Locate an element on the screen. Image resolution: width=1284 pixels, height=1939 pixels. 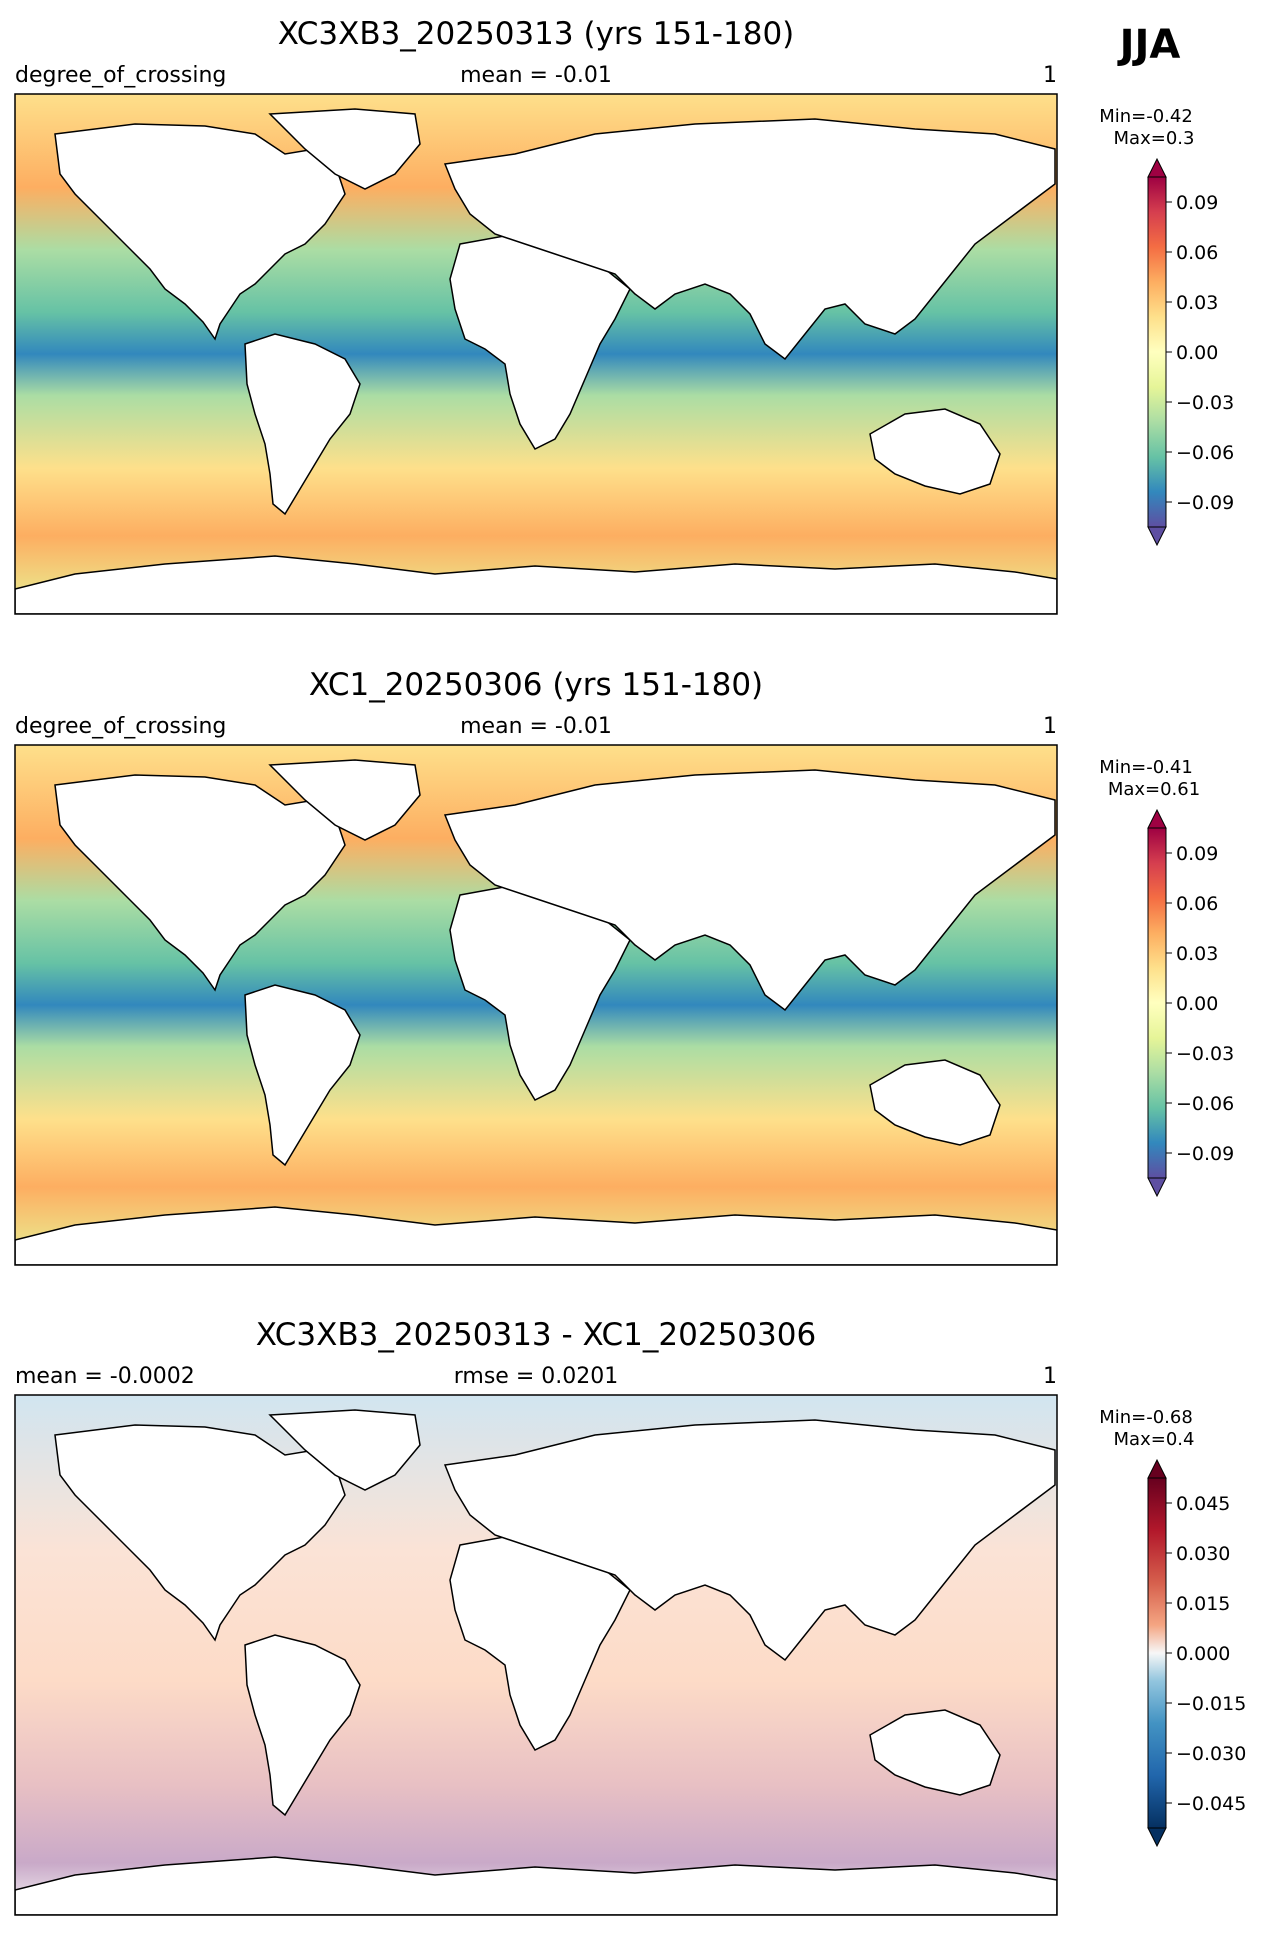
panel-left-label: mean = -0.0002 is located at coordinates (105, 1376).